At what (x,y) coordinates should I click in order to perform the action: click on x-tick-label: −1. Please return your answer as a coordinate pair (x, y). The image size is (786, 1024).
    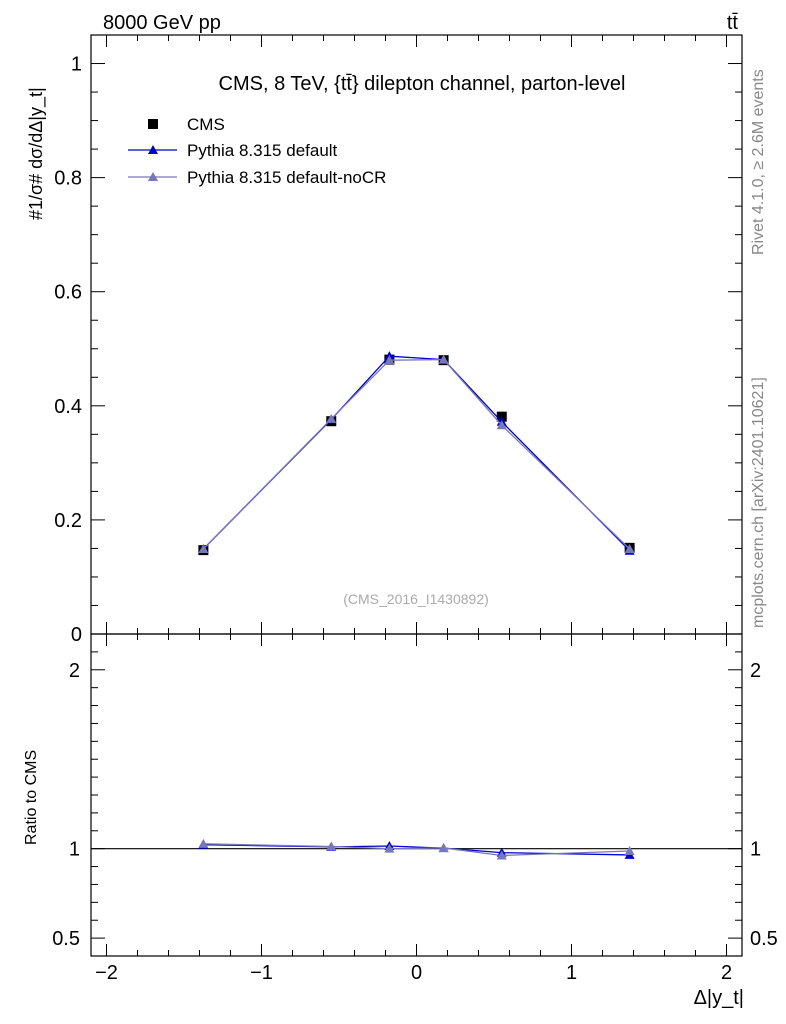
    Looking at the image, I should click on (261, 973).